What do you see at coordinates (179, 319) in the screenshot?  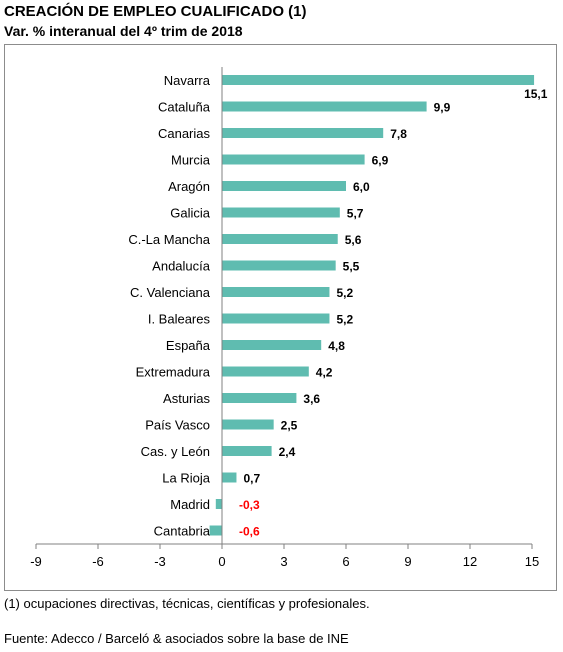 I see `category-label: I. Baleares` at bounding box center [179, 319].